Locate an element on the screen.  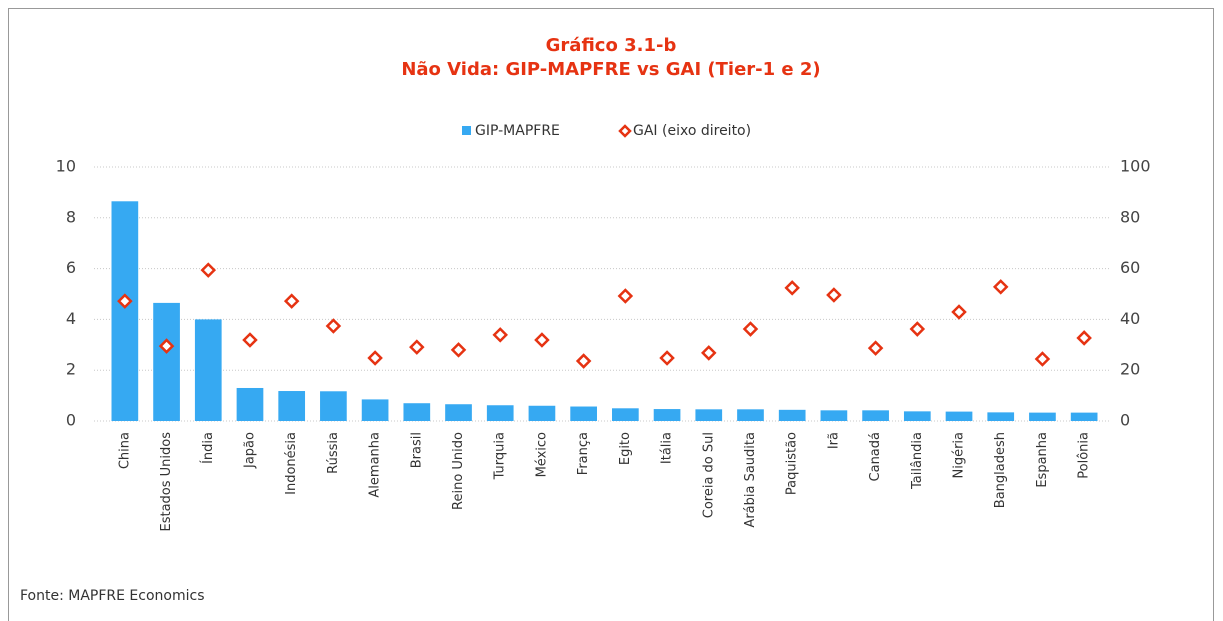
x-tick-label: França is located at coordinates (583, 453).